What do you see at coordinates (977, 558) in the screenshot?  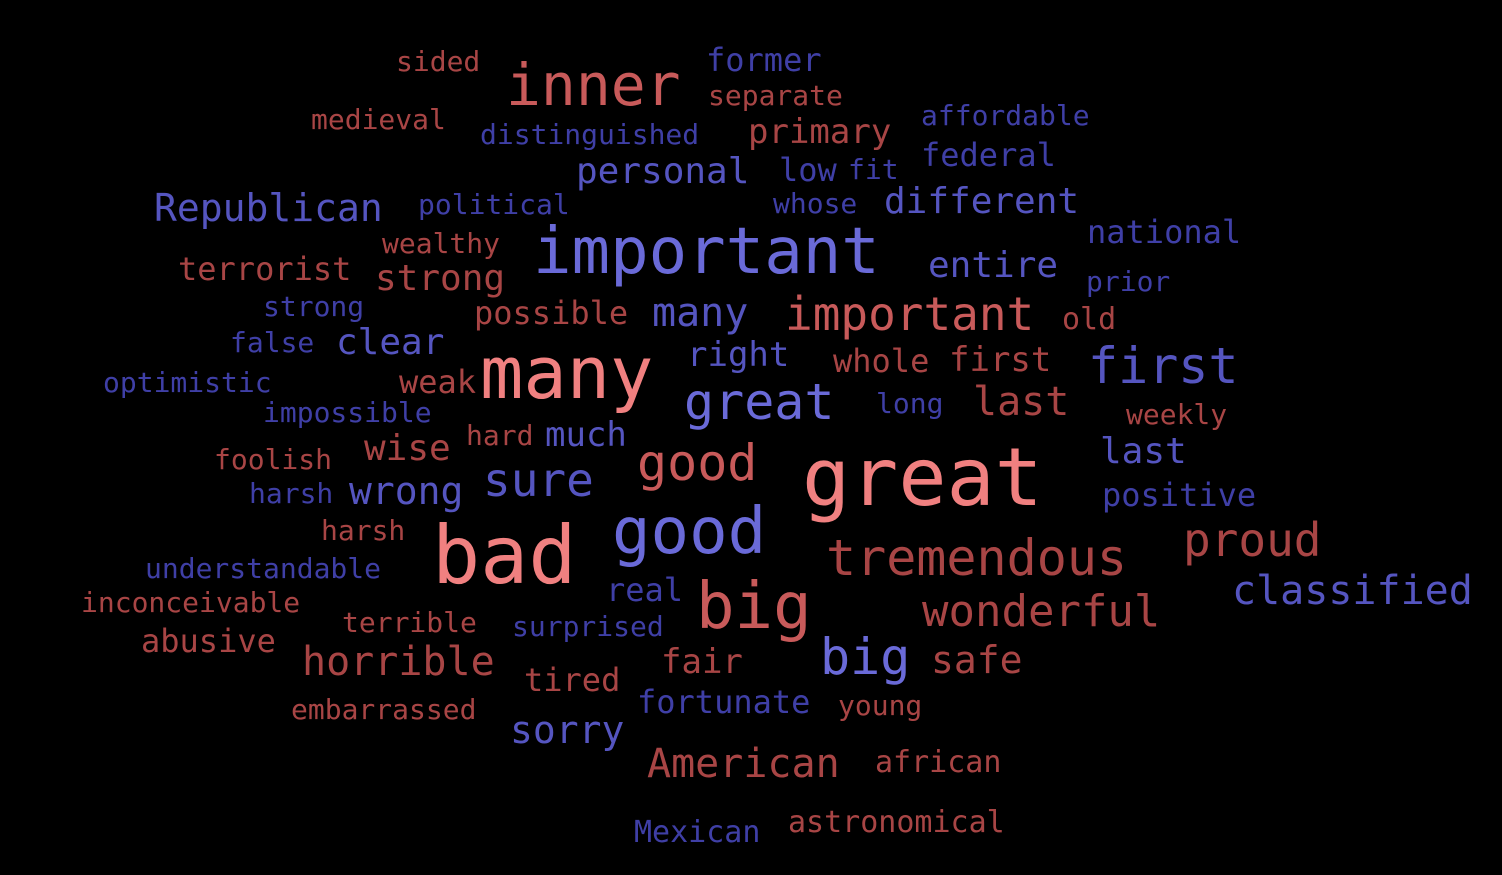 I see `cloud-word-tremendous: tremendous` at bounding box center [977, 558].